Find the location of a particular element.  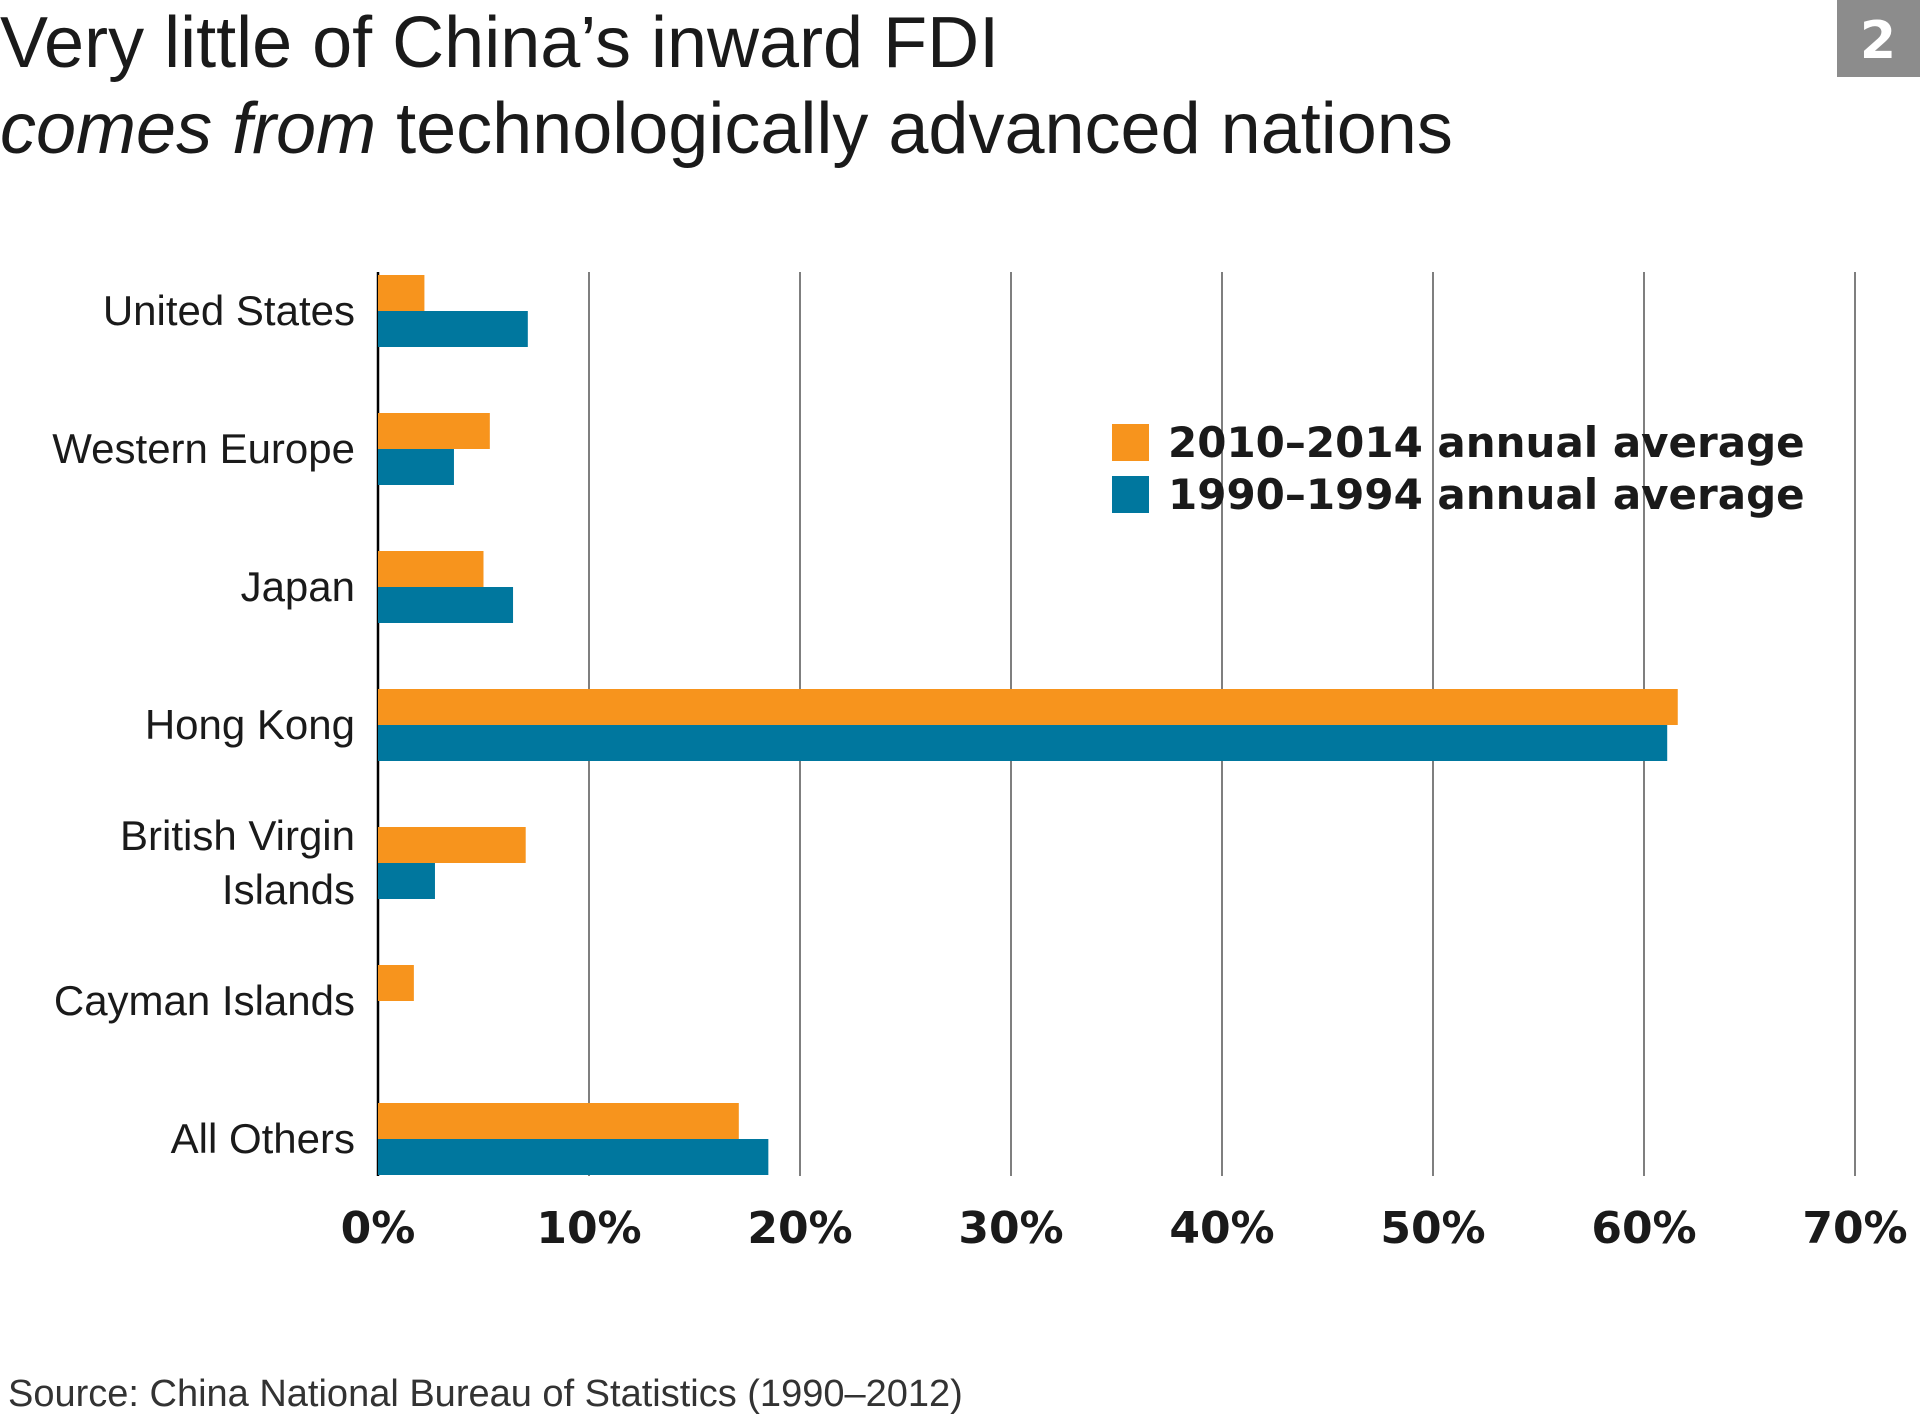

x-tick-label: 0% is located at coordinates (378, 1228).